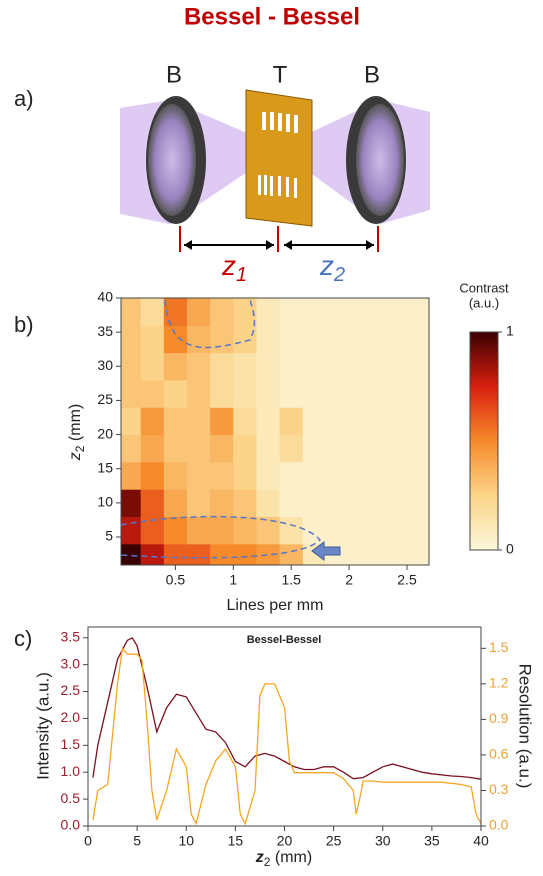 This screenshot has width=543, height=876. I want to click on lens, so click(172, 160).